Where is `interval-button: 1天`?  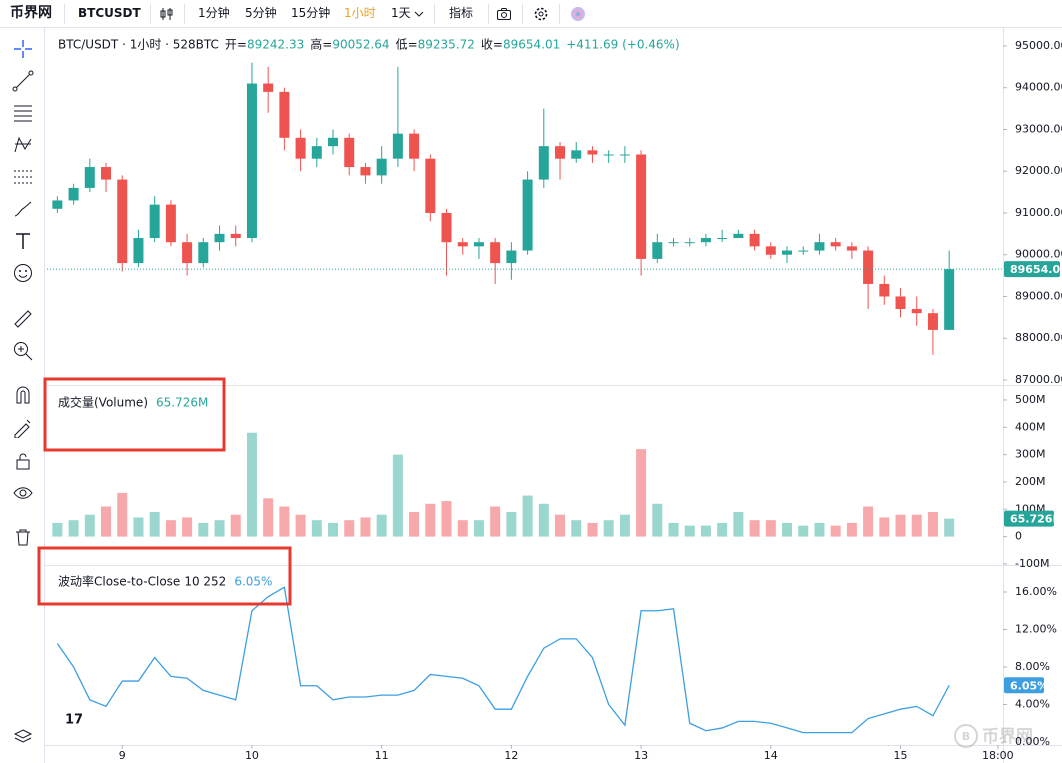
interval-button: 1天 is located at coordinates (401, 13).